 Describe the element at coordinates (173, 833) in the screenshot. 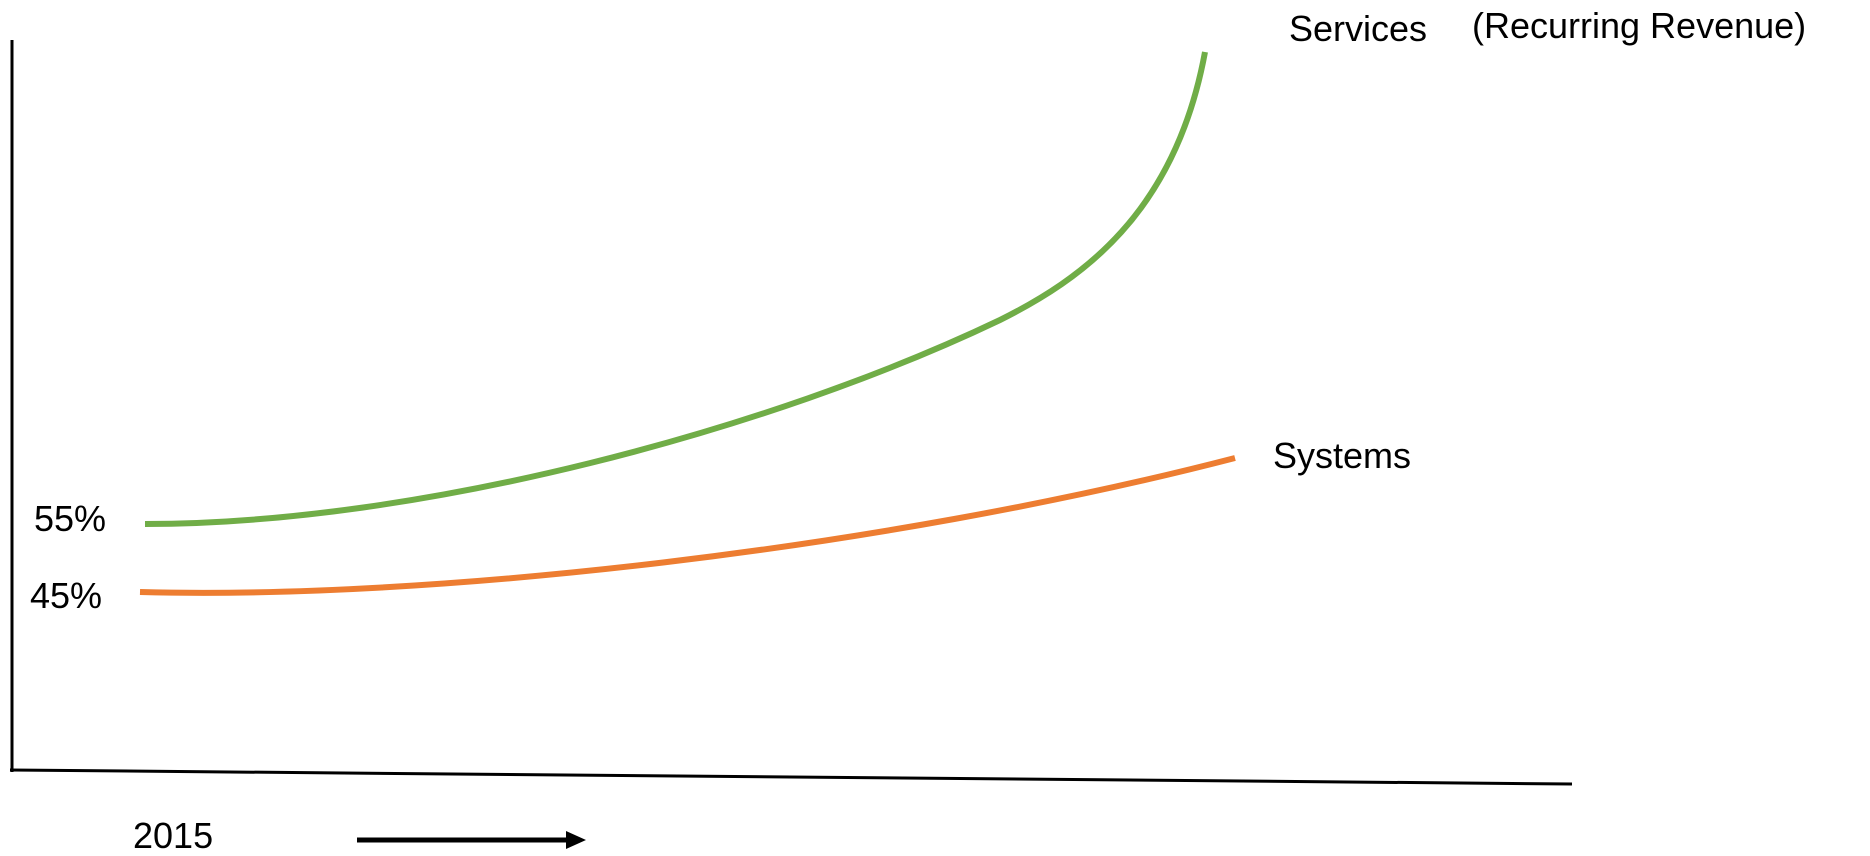

I see `x-tick-label-2015: 2015` at that location.